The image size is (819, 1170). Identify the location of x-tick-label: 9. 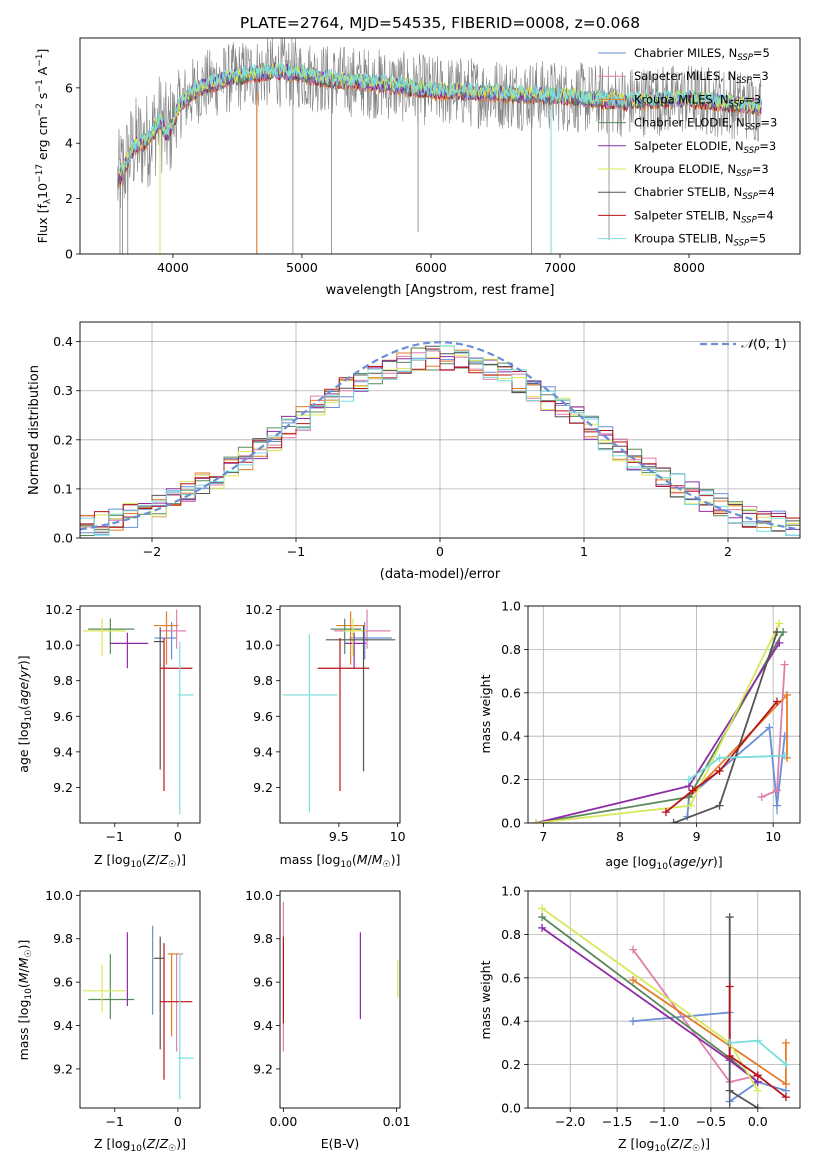
(697, 836).